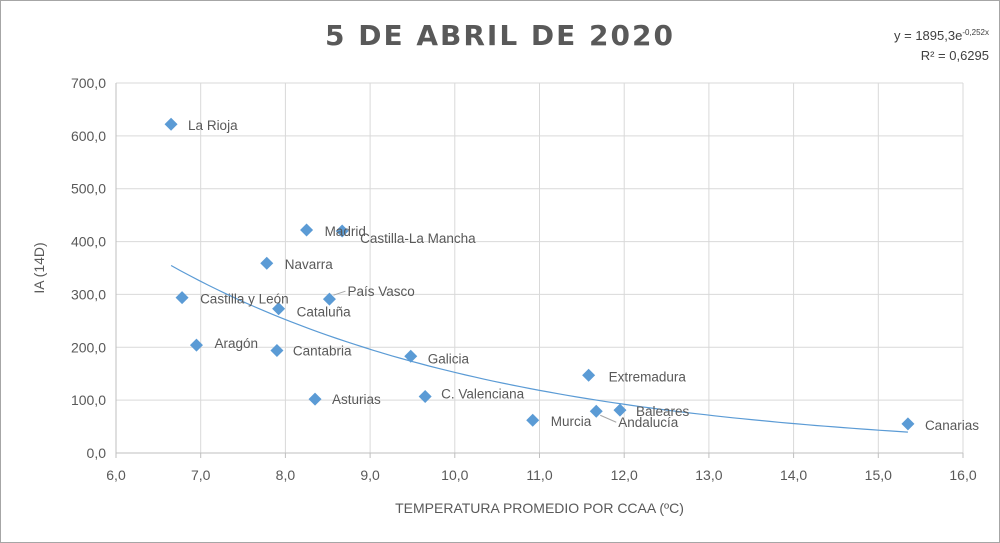  What do you see at coordinates (954, 55) in the screenshot?
I see `r-squared: R² = 0,6295` at bounding box center [954, 55].